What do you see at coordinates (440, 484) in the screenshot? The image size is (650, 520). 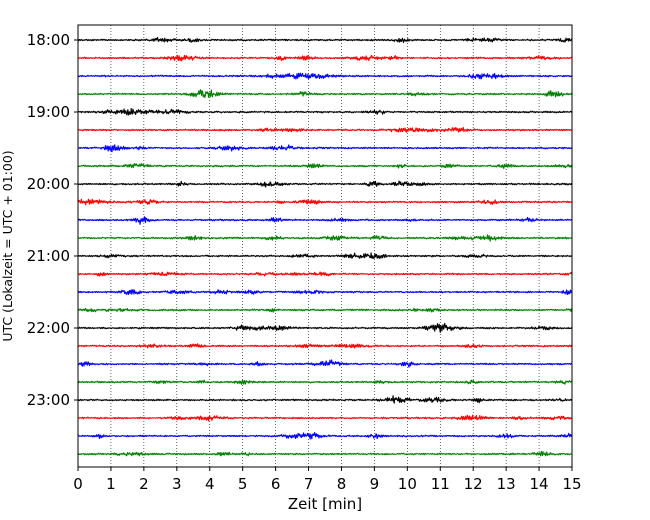 I see `x-tick-label: 11` at bounding box center [440, 484].